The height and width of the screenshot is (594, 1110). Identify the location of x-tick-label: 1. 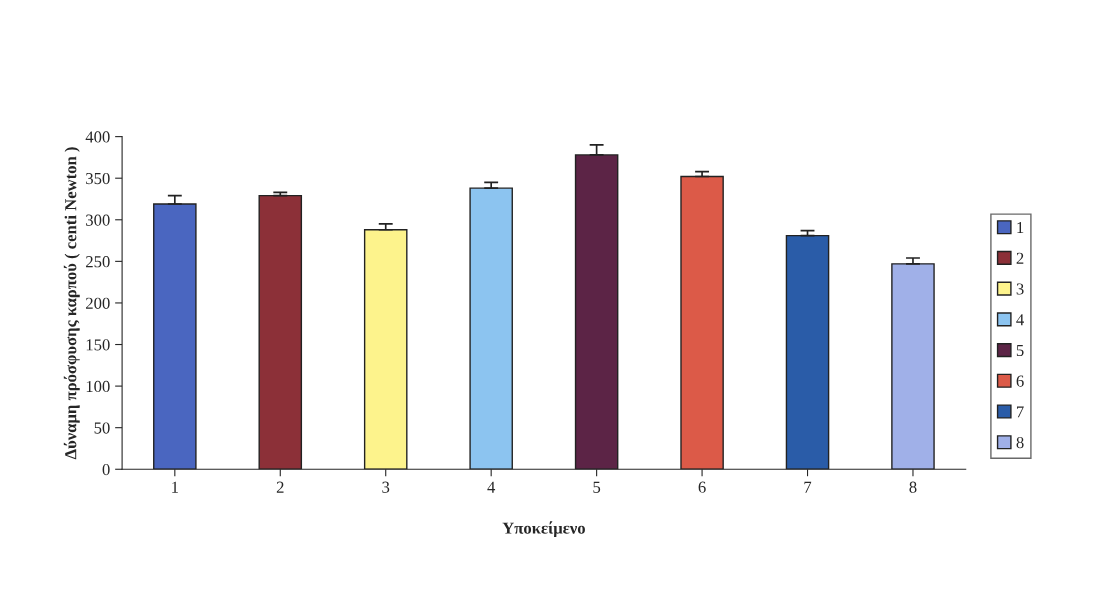
(175, 487).